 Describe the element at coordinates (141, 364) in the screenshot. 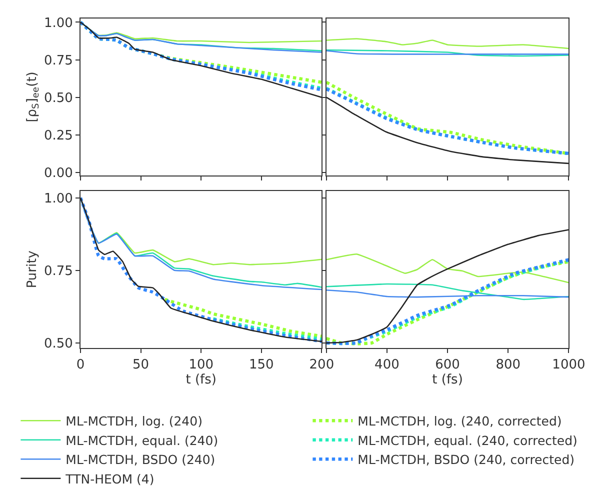

I see `x-tick-label: 50` at that location.